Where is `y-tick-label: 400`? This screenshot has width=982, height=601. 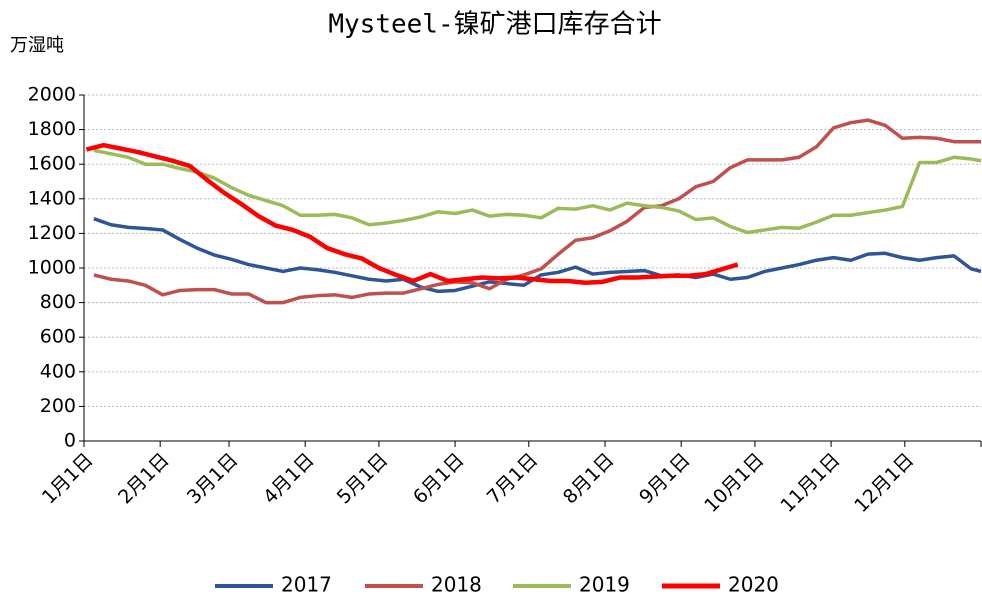 y-tick-label: 400 is located at coordinates (58, 371).